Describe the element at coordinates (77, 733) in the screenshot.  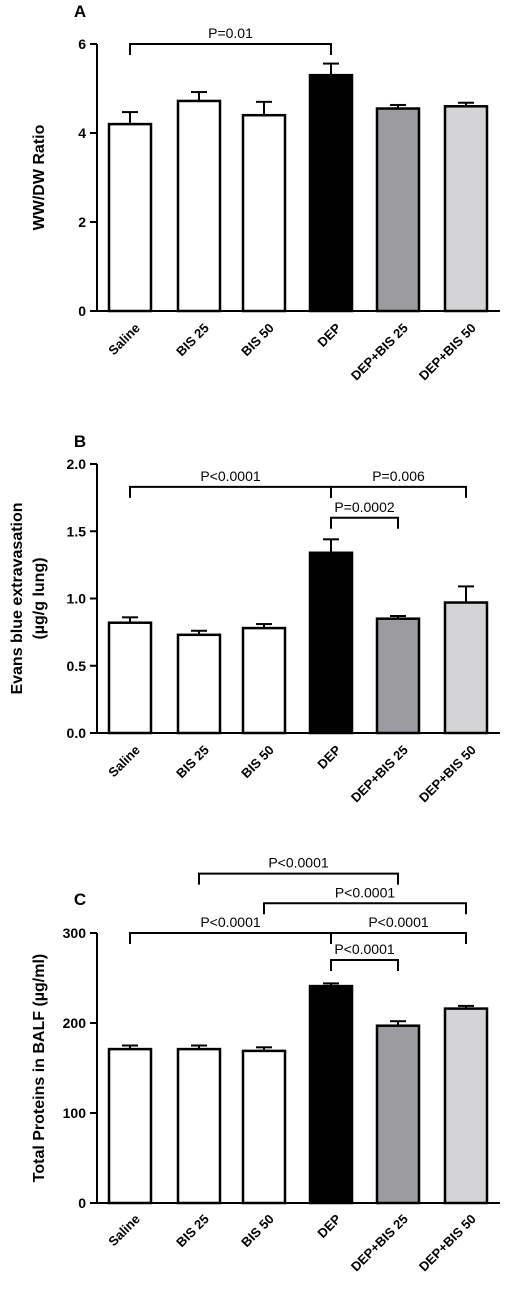
I see `y-tick-label: 0.0` at that location.